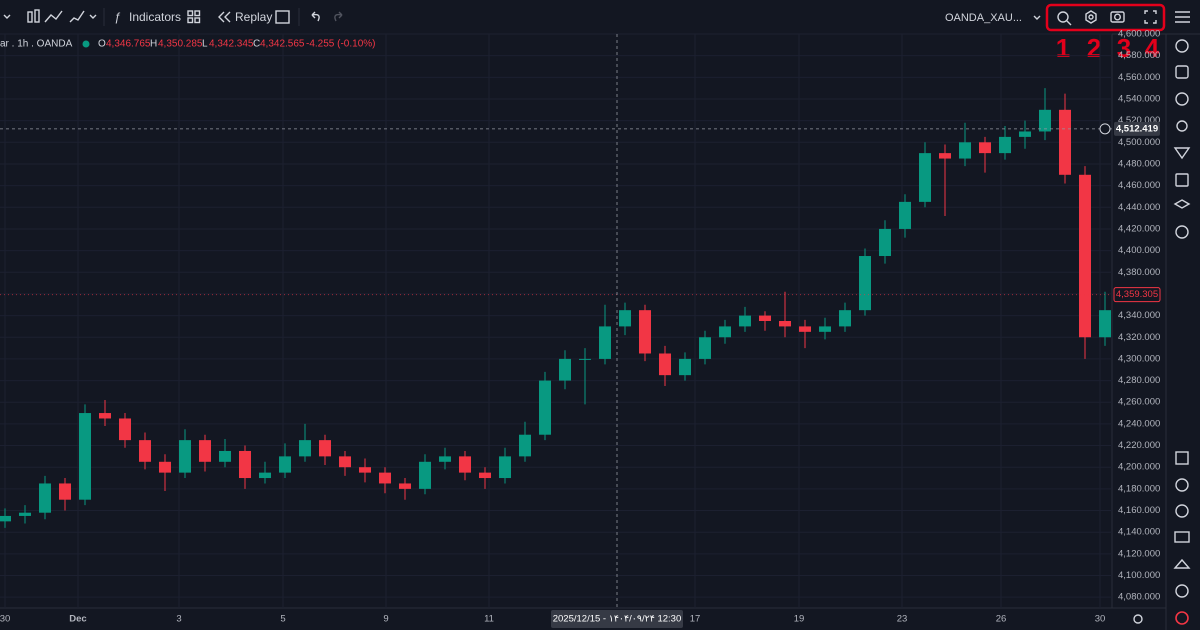  What do you see at coordinates (902, 619) in the screenshot?
I see `x-tick-label: 23` at bounding box center [902, 619].